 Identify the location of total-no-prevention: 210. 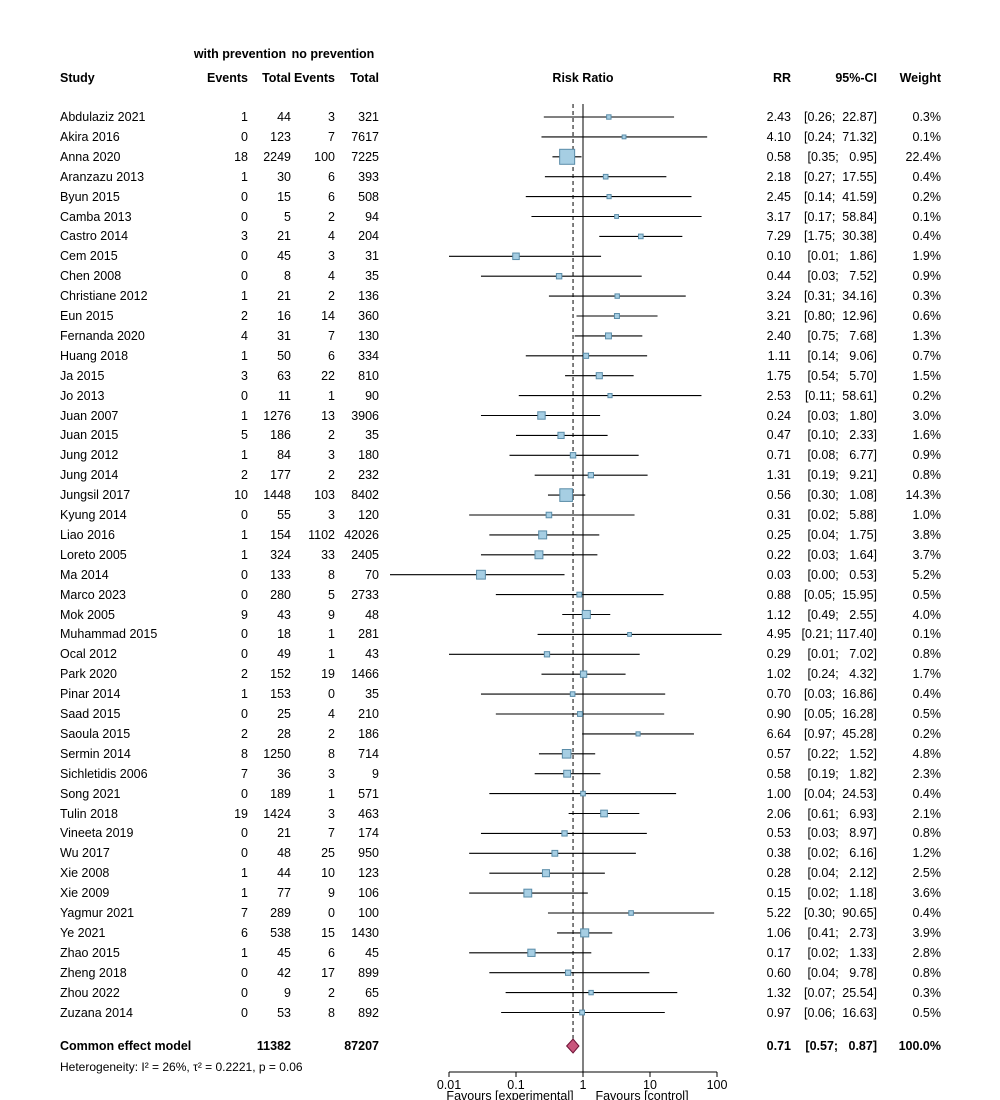
(368, 714).